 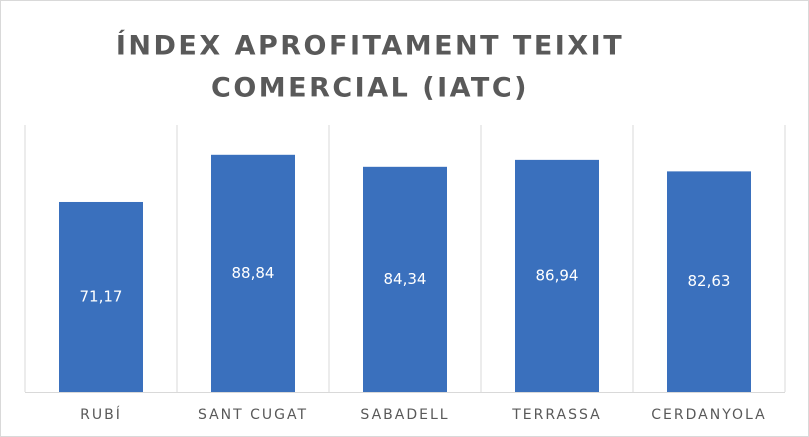 I want to click on x-tick-label: RUBÍ, so click(x=101, y=414).